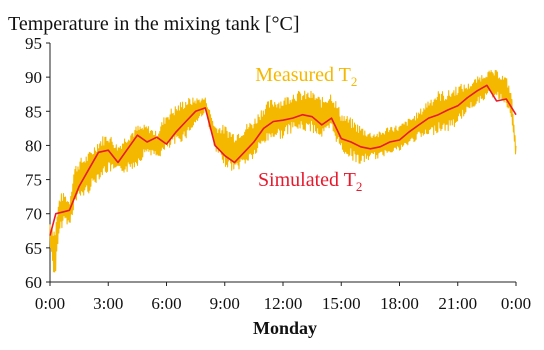 The image size is (544, 350). I want to click on y-tick-label: 60, so click(33, 282).